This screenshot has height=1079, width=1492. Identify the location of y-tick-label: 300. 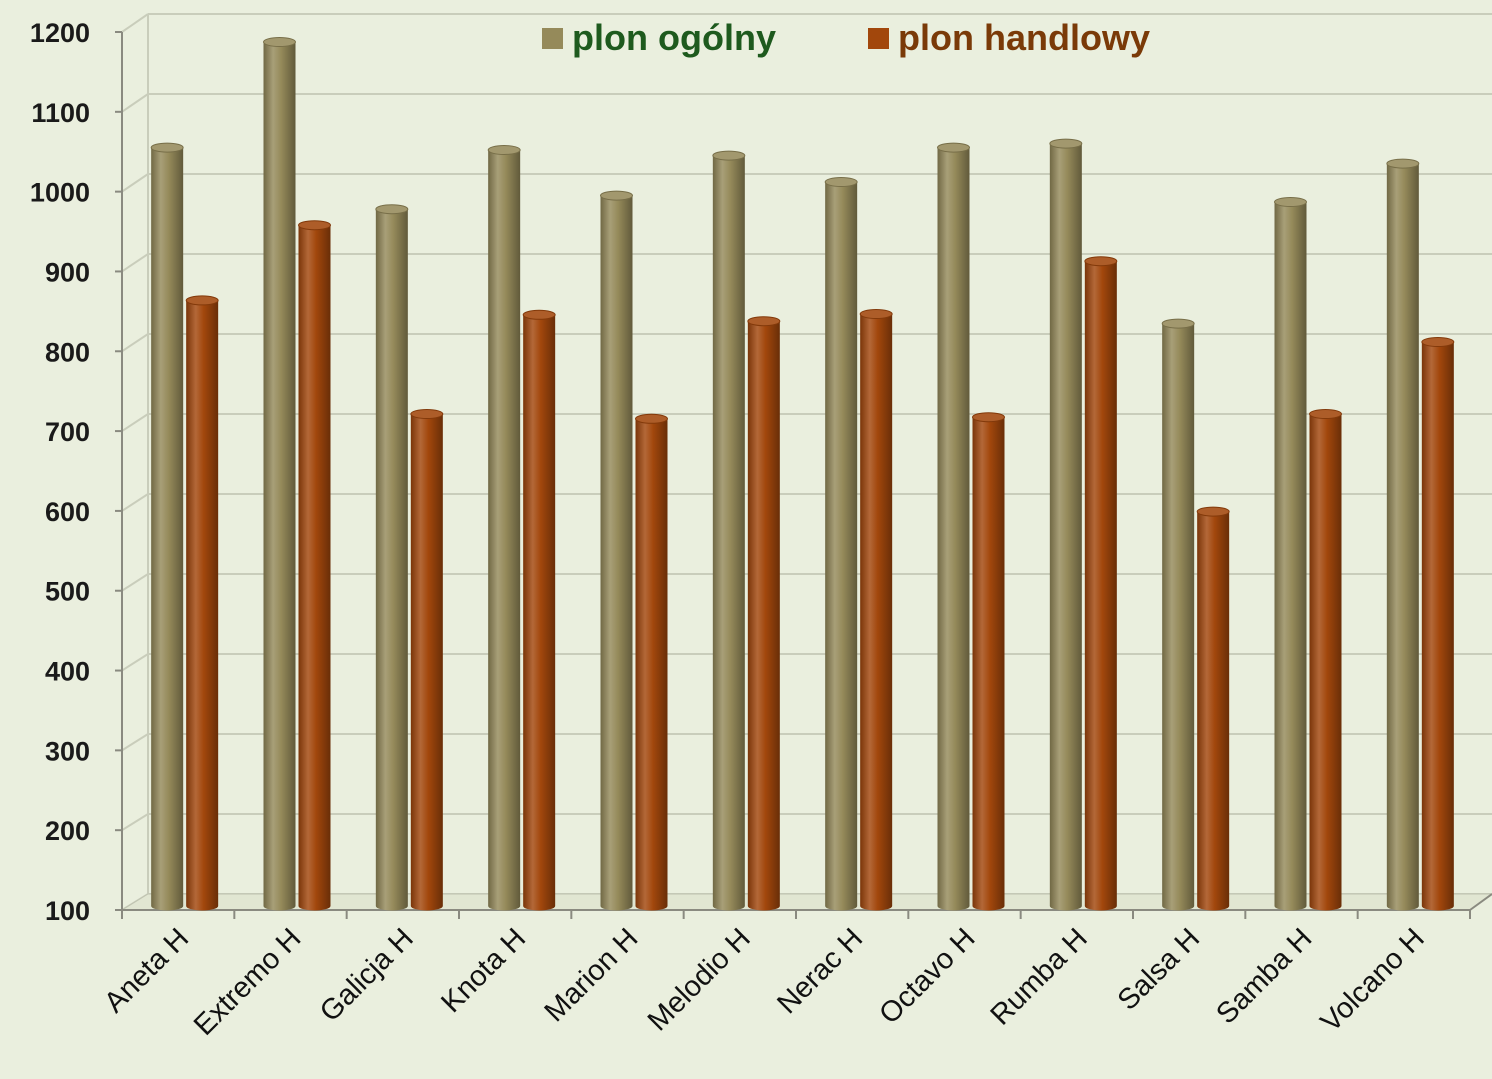
(67, 751).